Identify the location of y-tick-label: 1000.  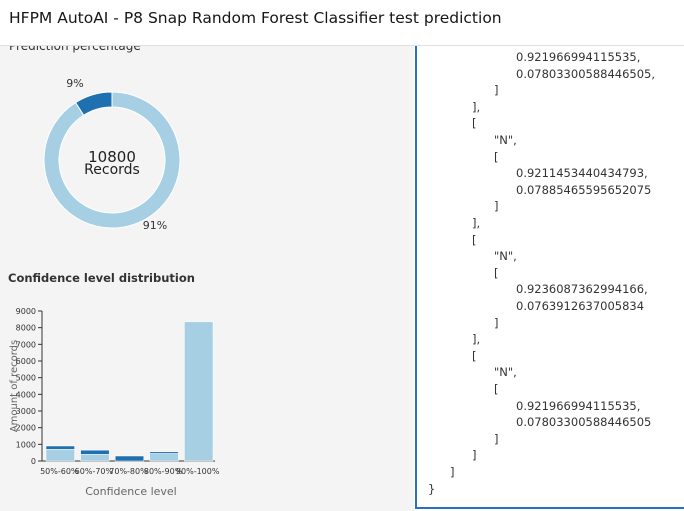
(26, 444).